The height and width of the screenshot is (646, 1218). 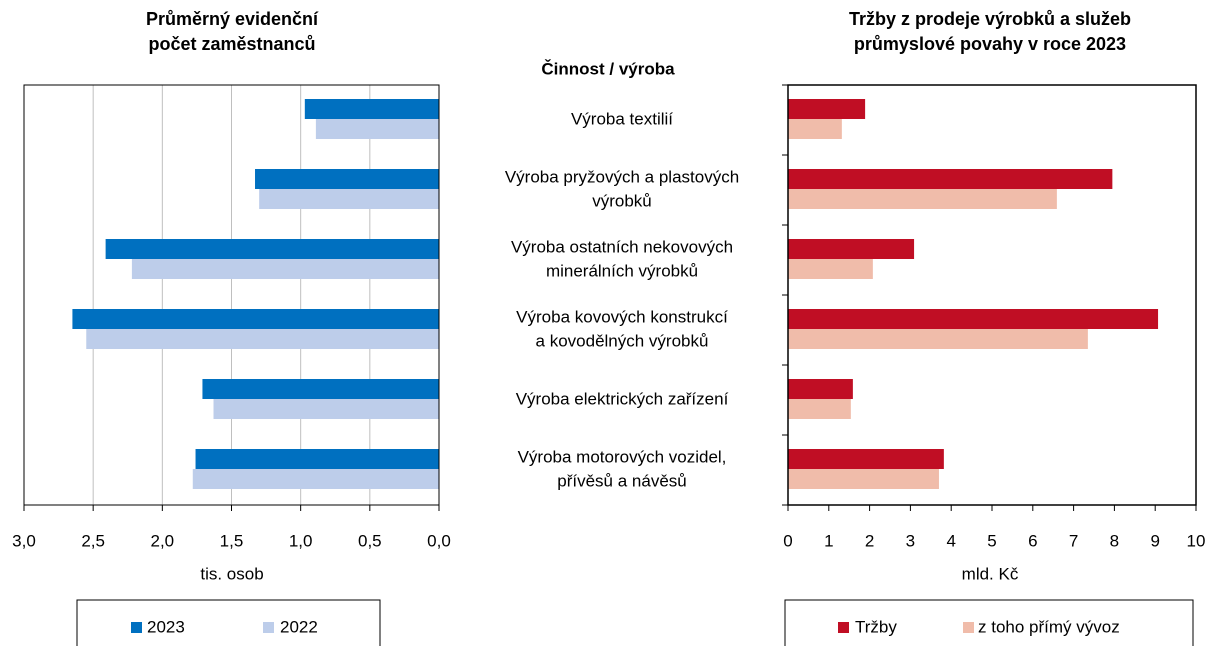 I want to click on legend-label: 2023, so click(x=166, y=626).